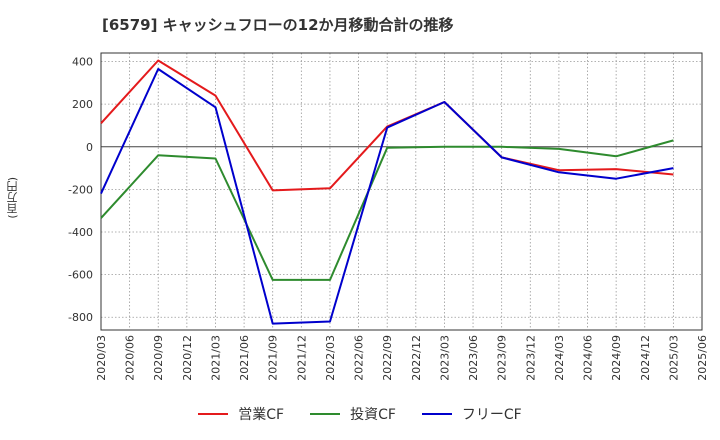 The width and height of the screenshot is (720, 440). I want to click on x-tick-label: 2021/12, so click(301, 358).